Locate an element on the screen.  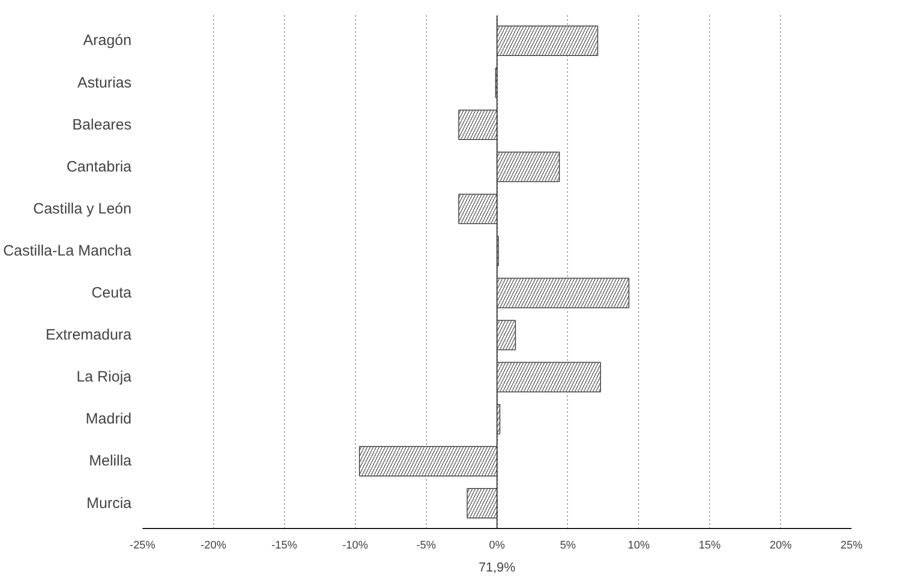
y-tick-label: Ceuta is located at coordinates (111, 293).